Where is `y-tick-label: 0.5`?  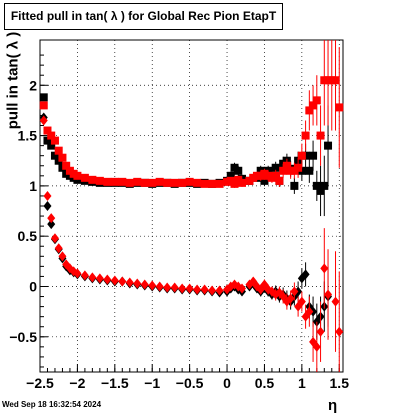
y-tick-label: 0.5 is located at coordinates (28, 236).